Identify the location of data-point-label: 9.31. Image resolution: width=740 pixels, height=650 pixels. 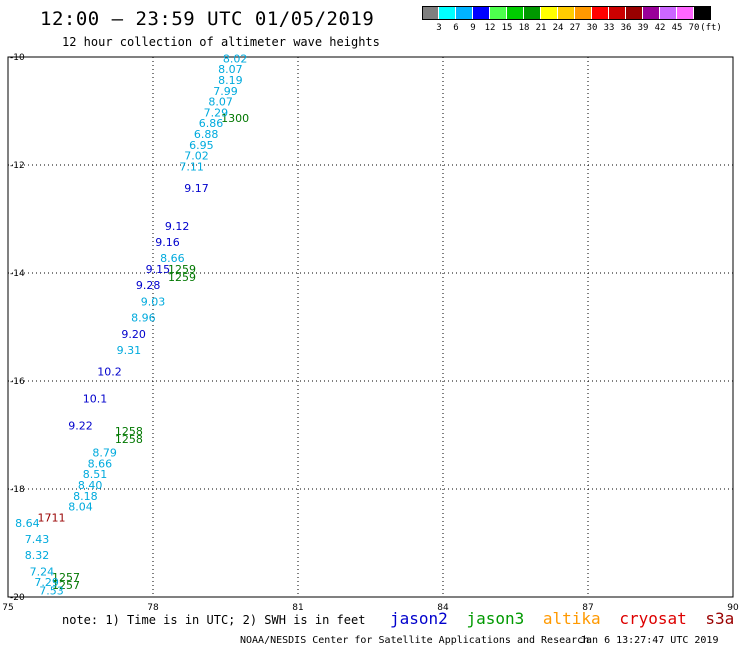
(129, 350).